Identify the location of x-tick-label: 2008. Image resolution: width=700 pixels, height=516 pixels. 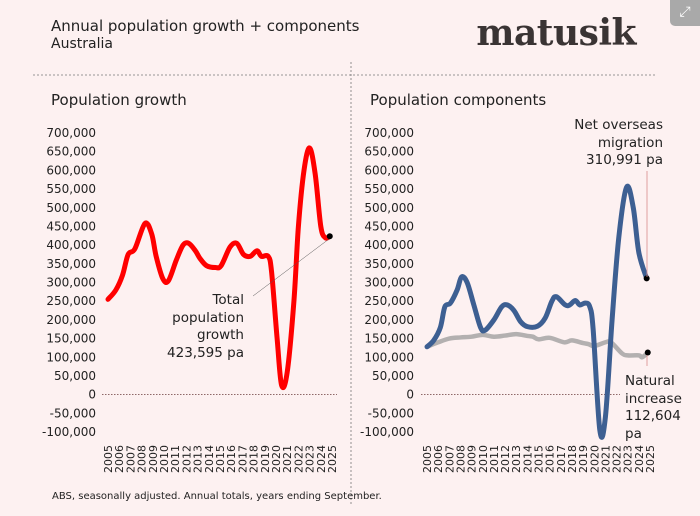
(460, 459).